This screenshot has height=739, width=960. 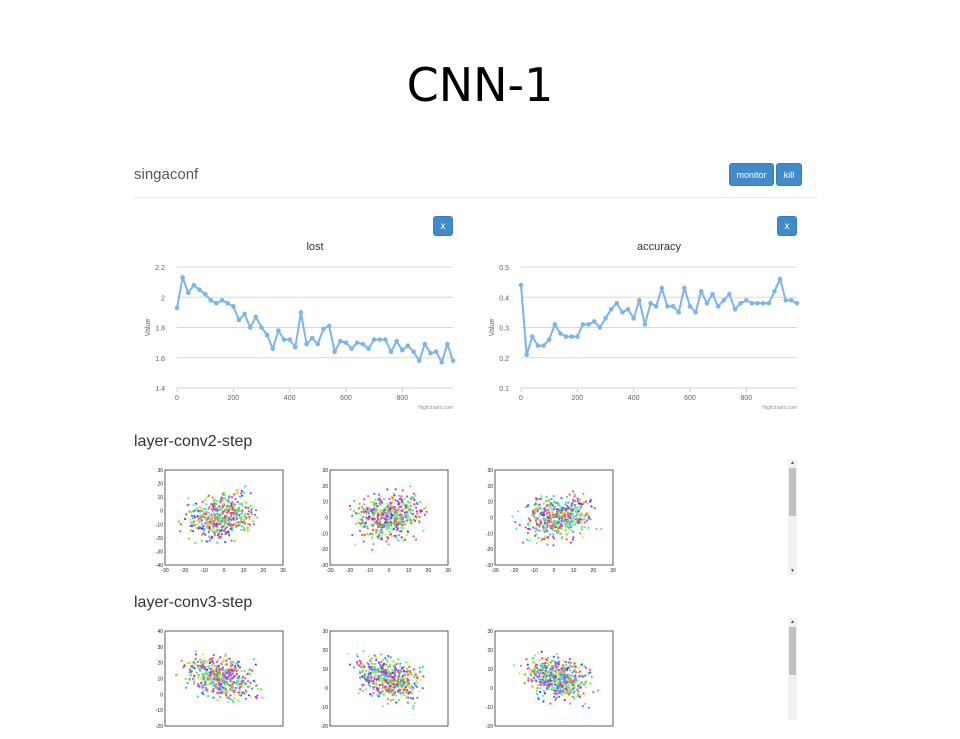 I want to click on scatter-thumbnail: 30 20 10 0 -10 -20 -30 -40 -30 -20 -10 0 10 20 30, so click(x=216, y=522).